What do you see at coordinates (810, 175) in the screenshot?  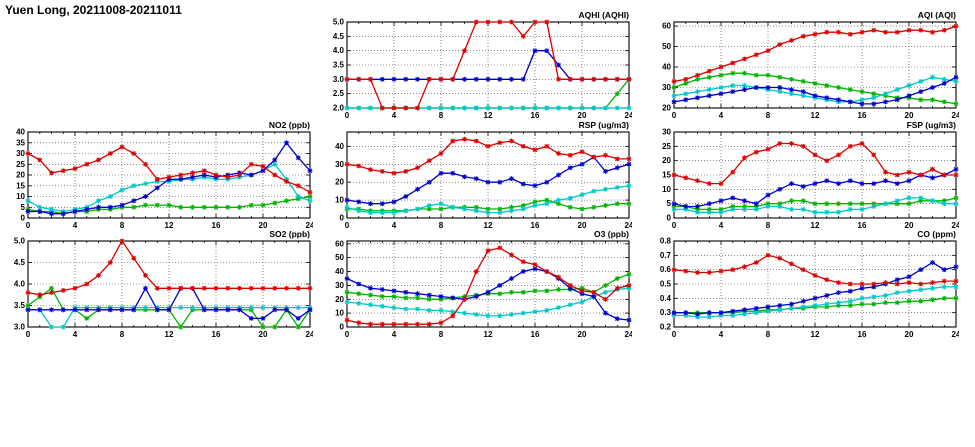 I see `fsp-plot: 0 5 10 15 20 25 30 0 4 8 12 16 20 24 FSP (ug/m3)` at bounding box center [810, 175].